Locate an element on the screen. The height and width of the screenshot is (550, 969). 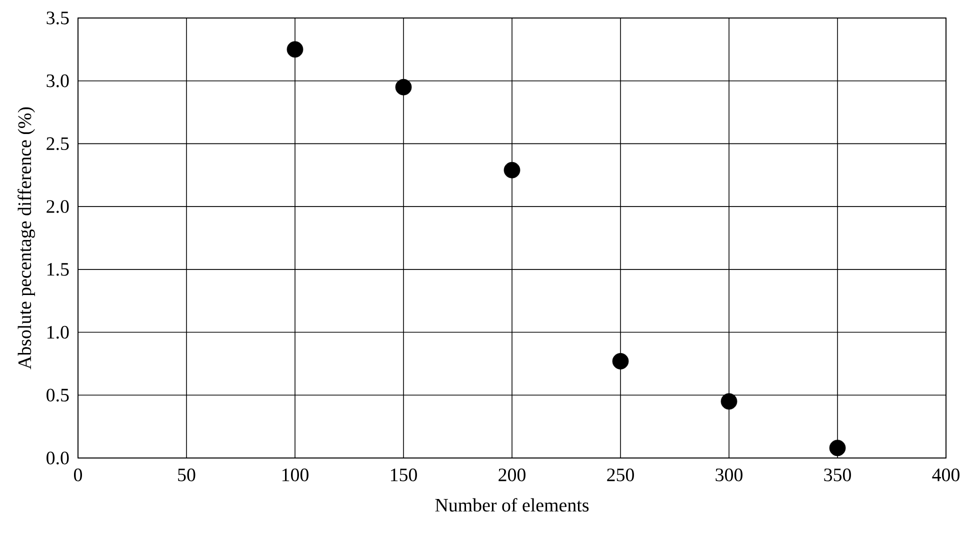
x-tick-label: 400 is located at coordinates (946, 475).